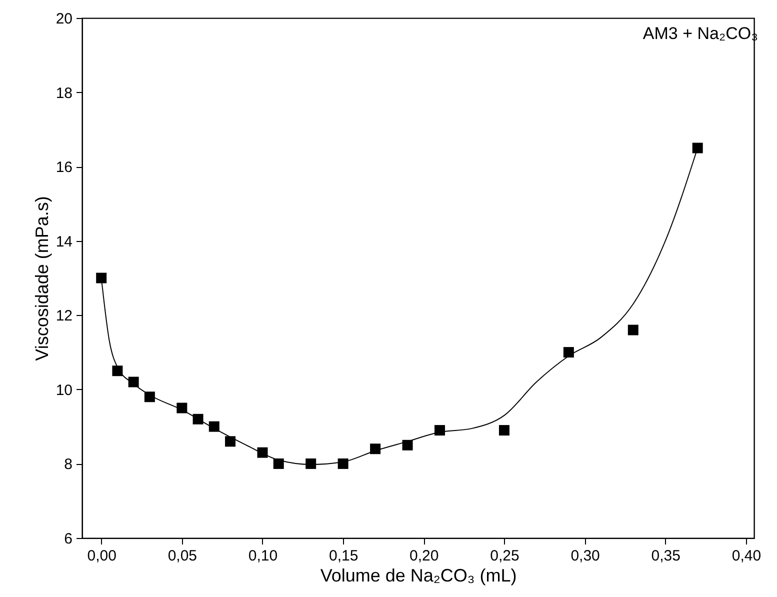  I want to click on y-tick-label: 20, so click(64, 19).